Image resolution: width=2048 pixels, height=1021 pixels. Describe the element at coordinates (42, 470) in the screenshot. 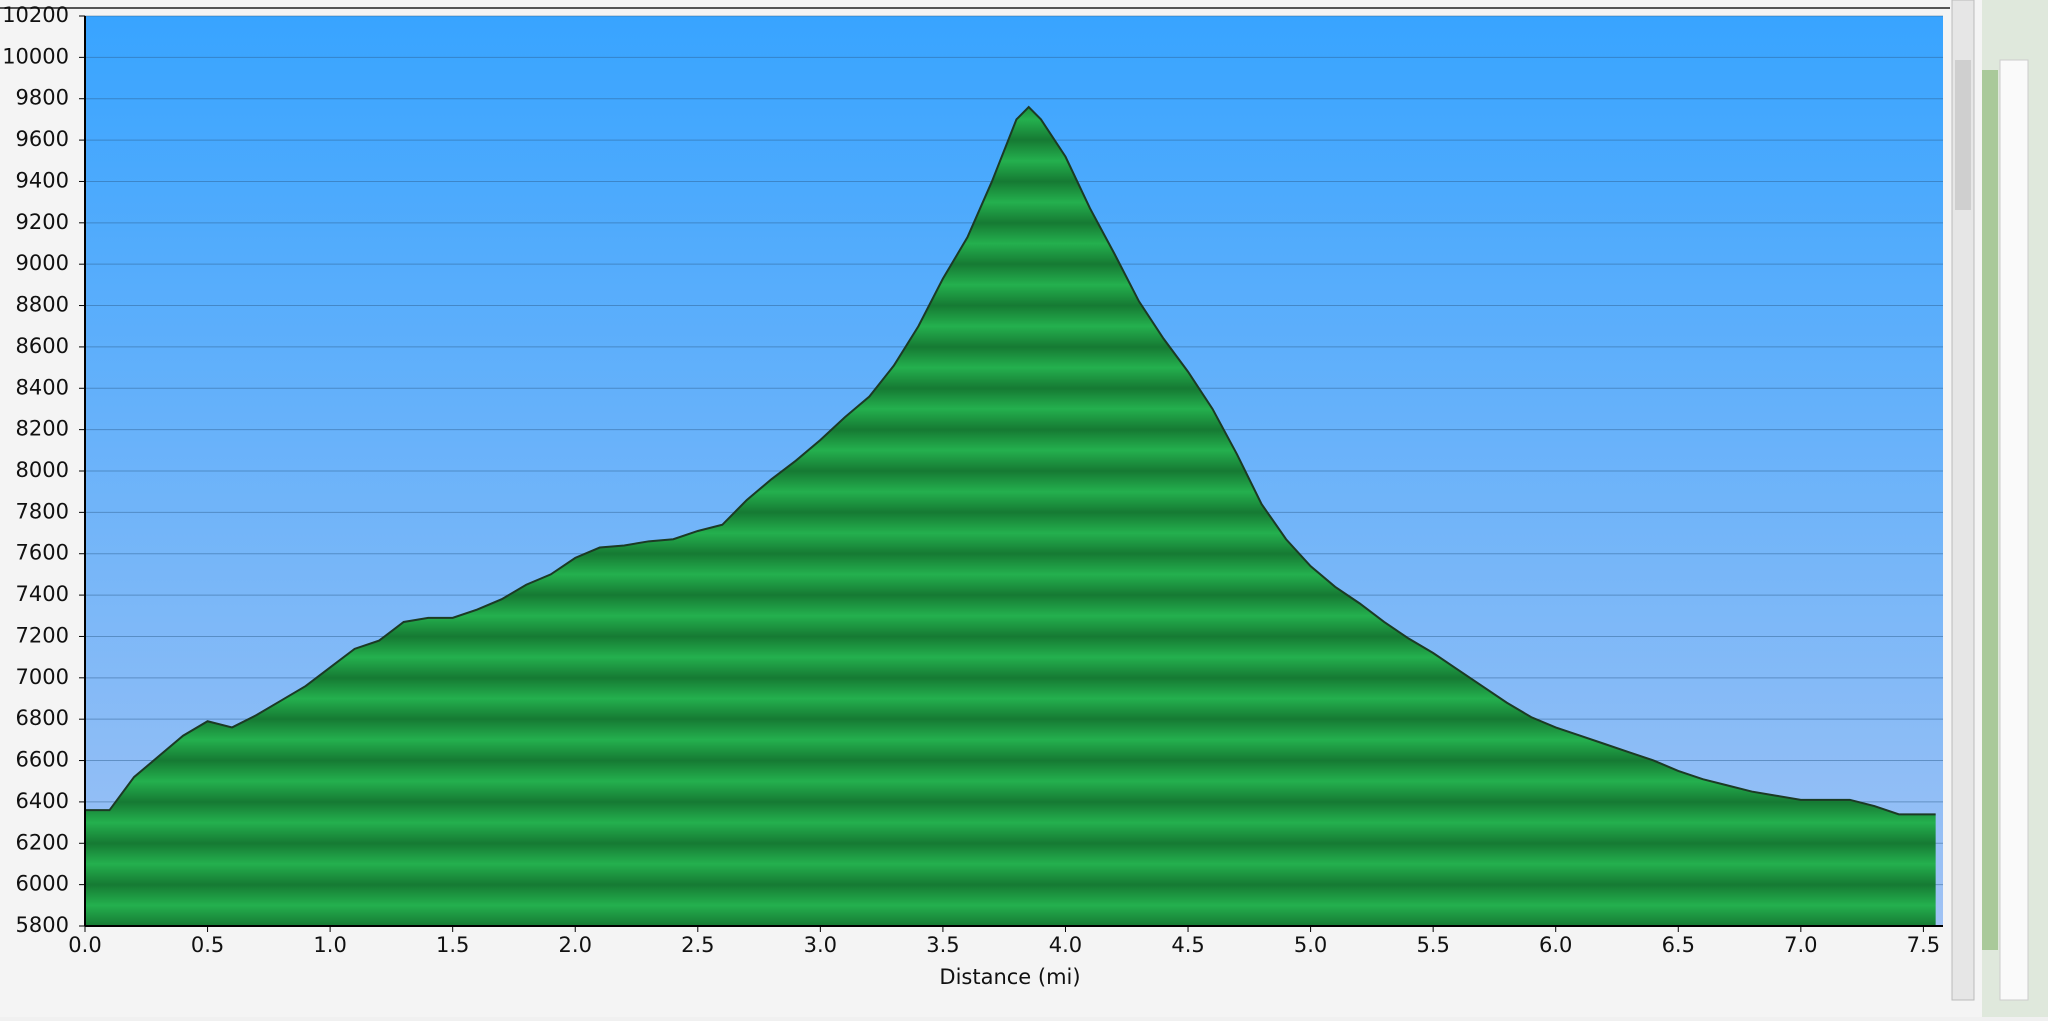

I see `y-tick-label: 8000` at that location.